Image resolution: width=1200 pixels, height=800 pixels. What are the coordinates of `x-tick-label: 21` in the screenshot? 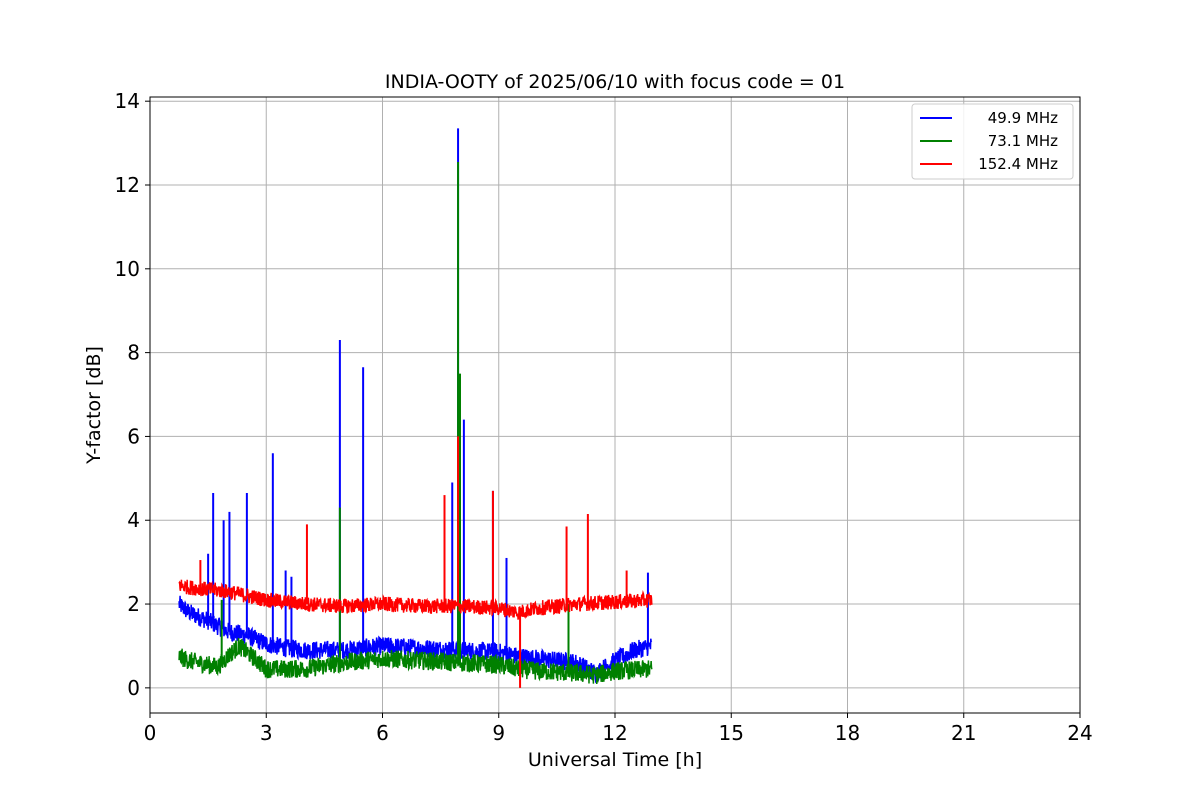 It's located at (963, 733).